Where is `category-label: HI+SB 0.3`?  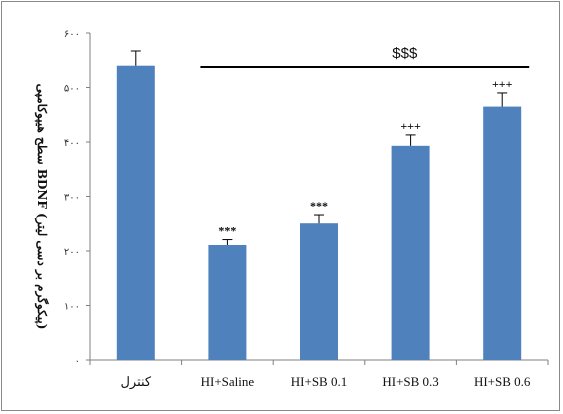
category-label: HI+SB 0.3 is located at coordinates (410, 381).